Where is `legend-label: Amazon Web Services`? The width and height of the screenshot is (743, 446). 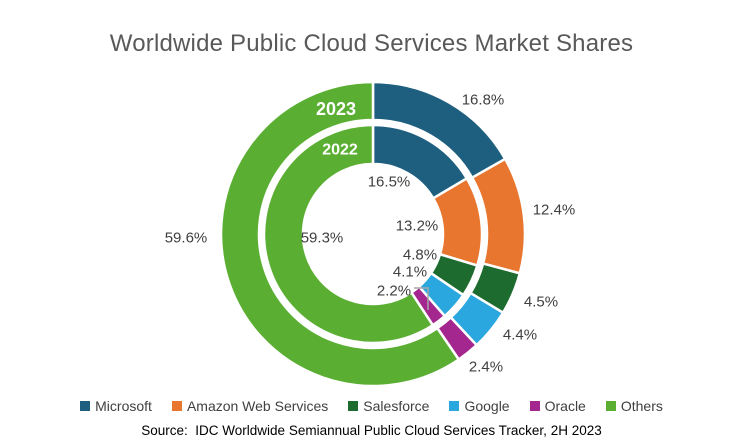
legend-label: Amazon Web Services is located at coordinates (257, 406).